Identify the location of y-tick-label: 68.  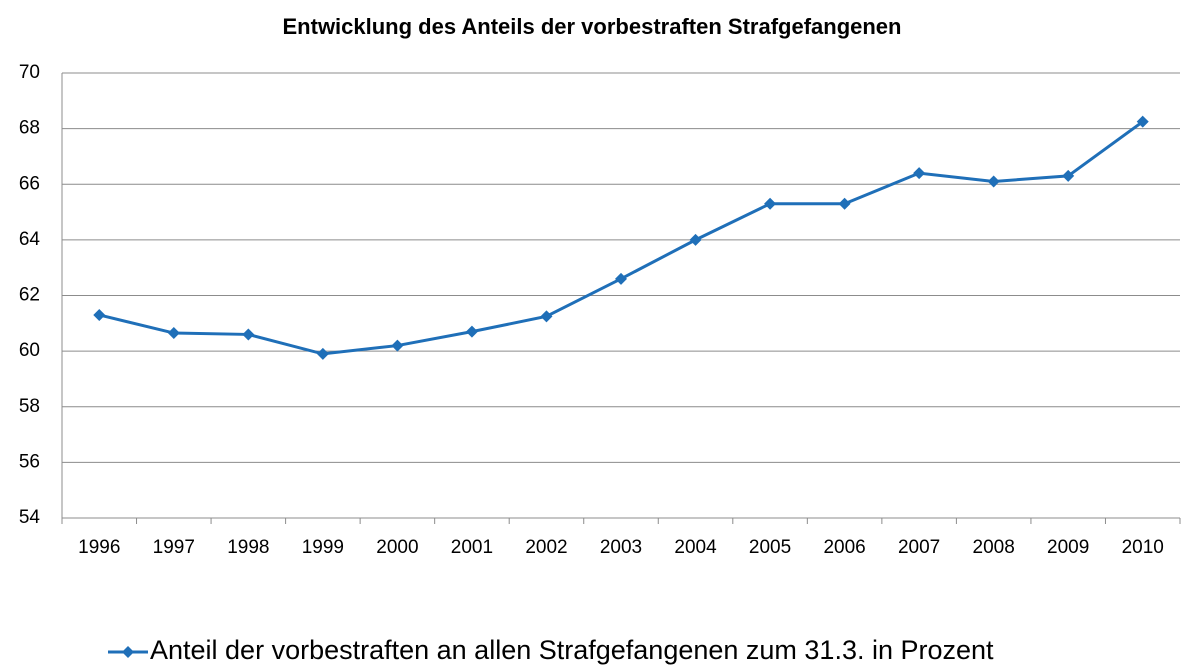
(29, 128).